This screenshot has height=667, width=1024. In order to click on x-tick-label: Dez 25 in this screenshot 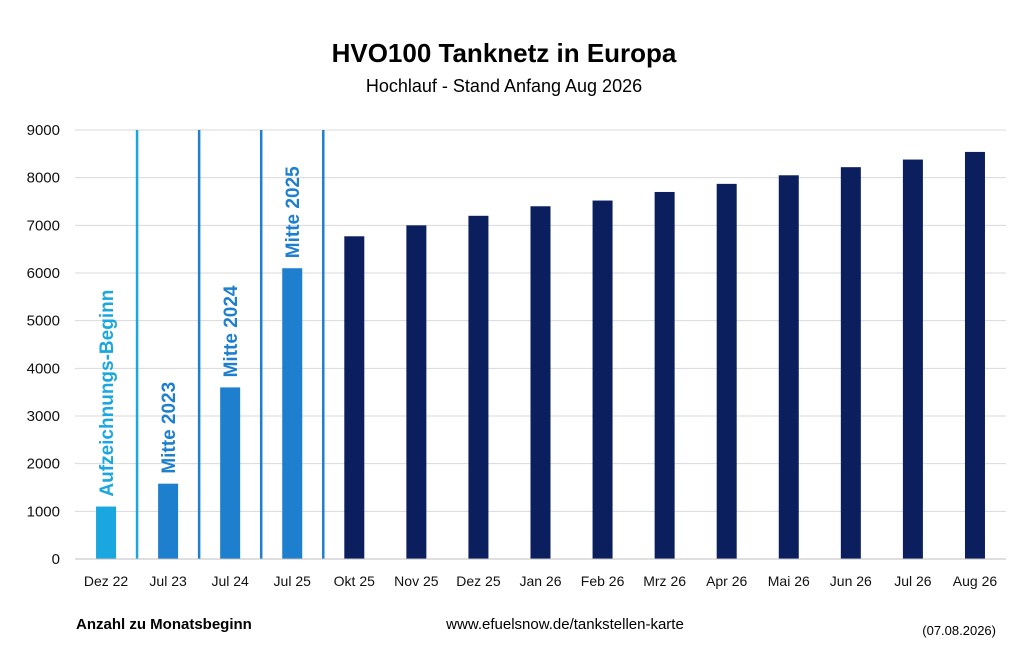, I will do `click(478, 581)`.